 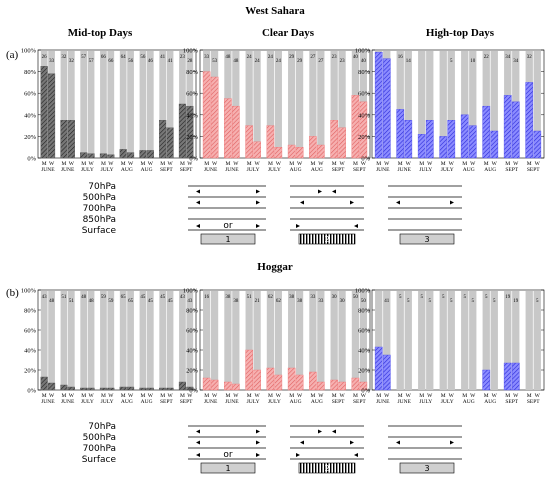 What do you see at coordinates (124, 297) in the screenshot?
I see `bar-count-label: 65` at bounding box center [124, 297].